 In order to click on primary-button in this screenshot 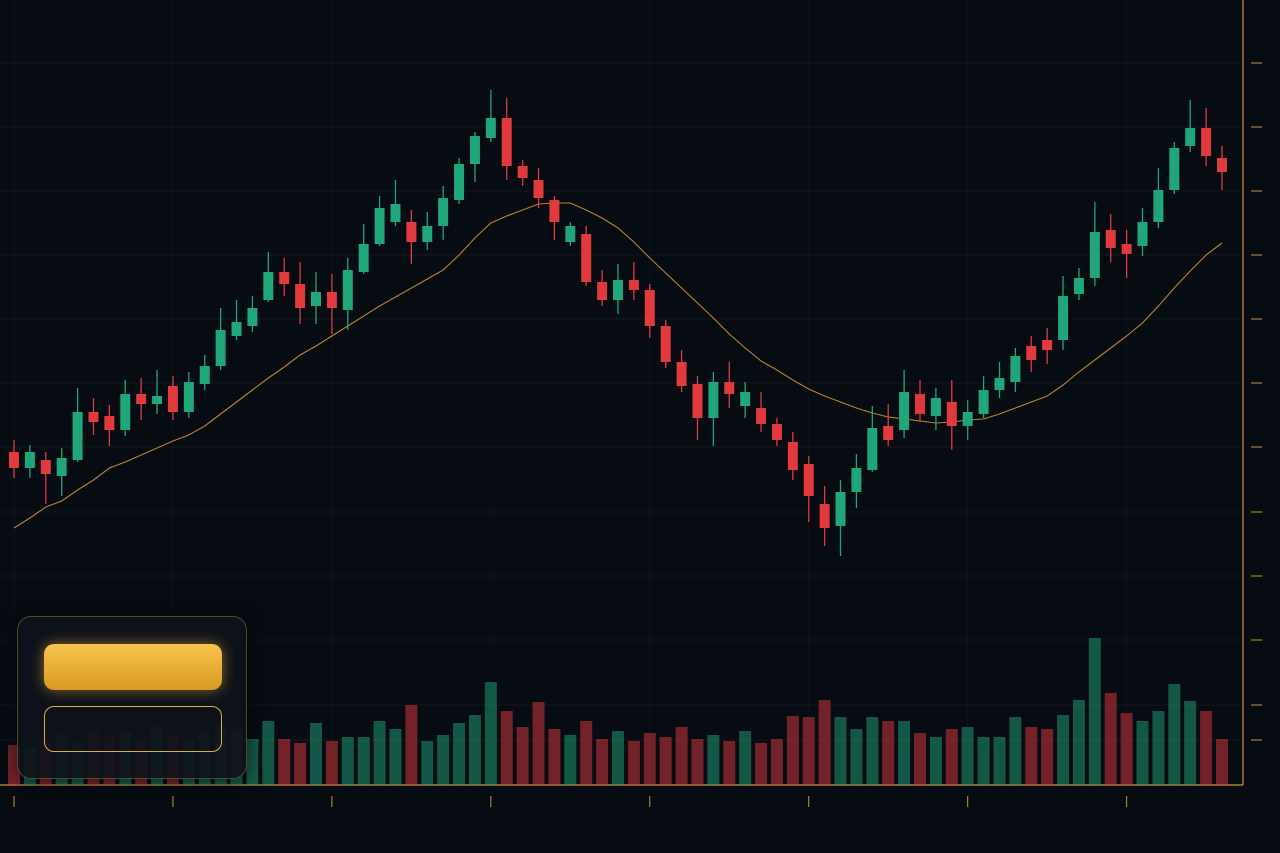, I will do `click(133, 667)`.